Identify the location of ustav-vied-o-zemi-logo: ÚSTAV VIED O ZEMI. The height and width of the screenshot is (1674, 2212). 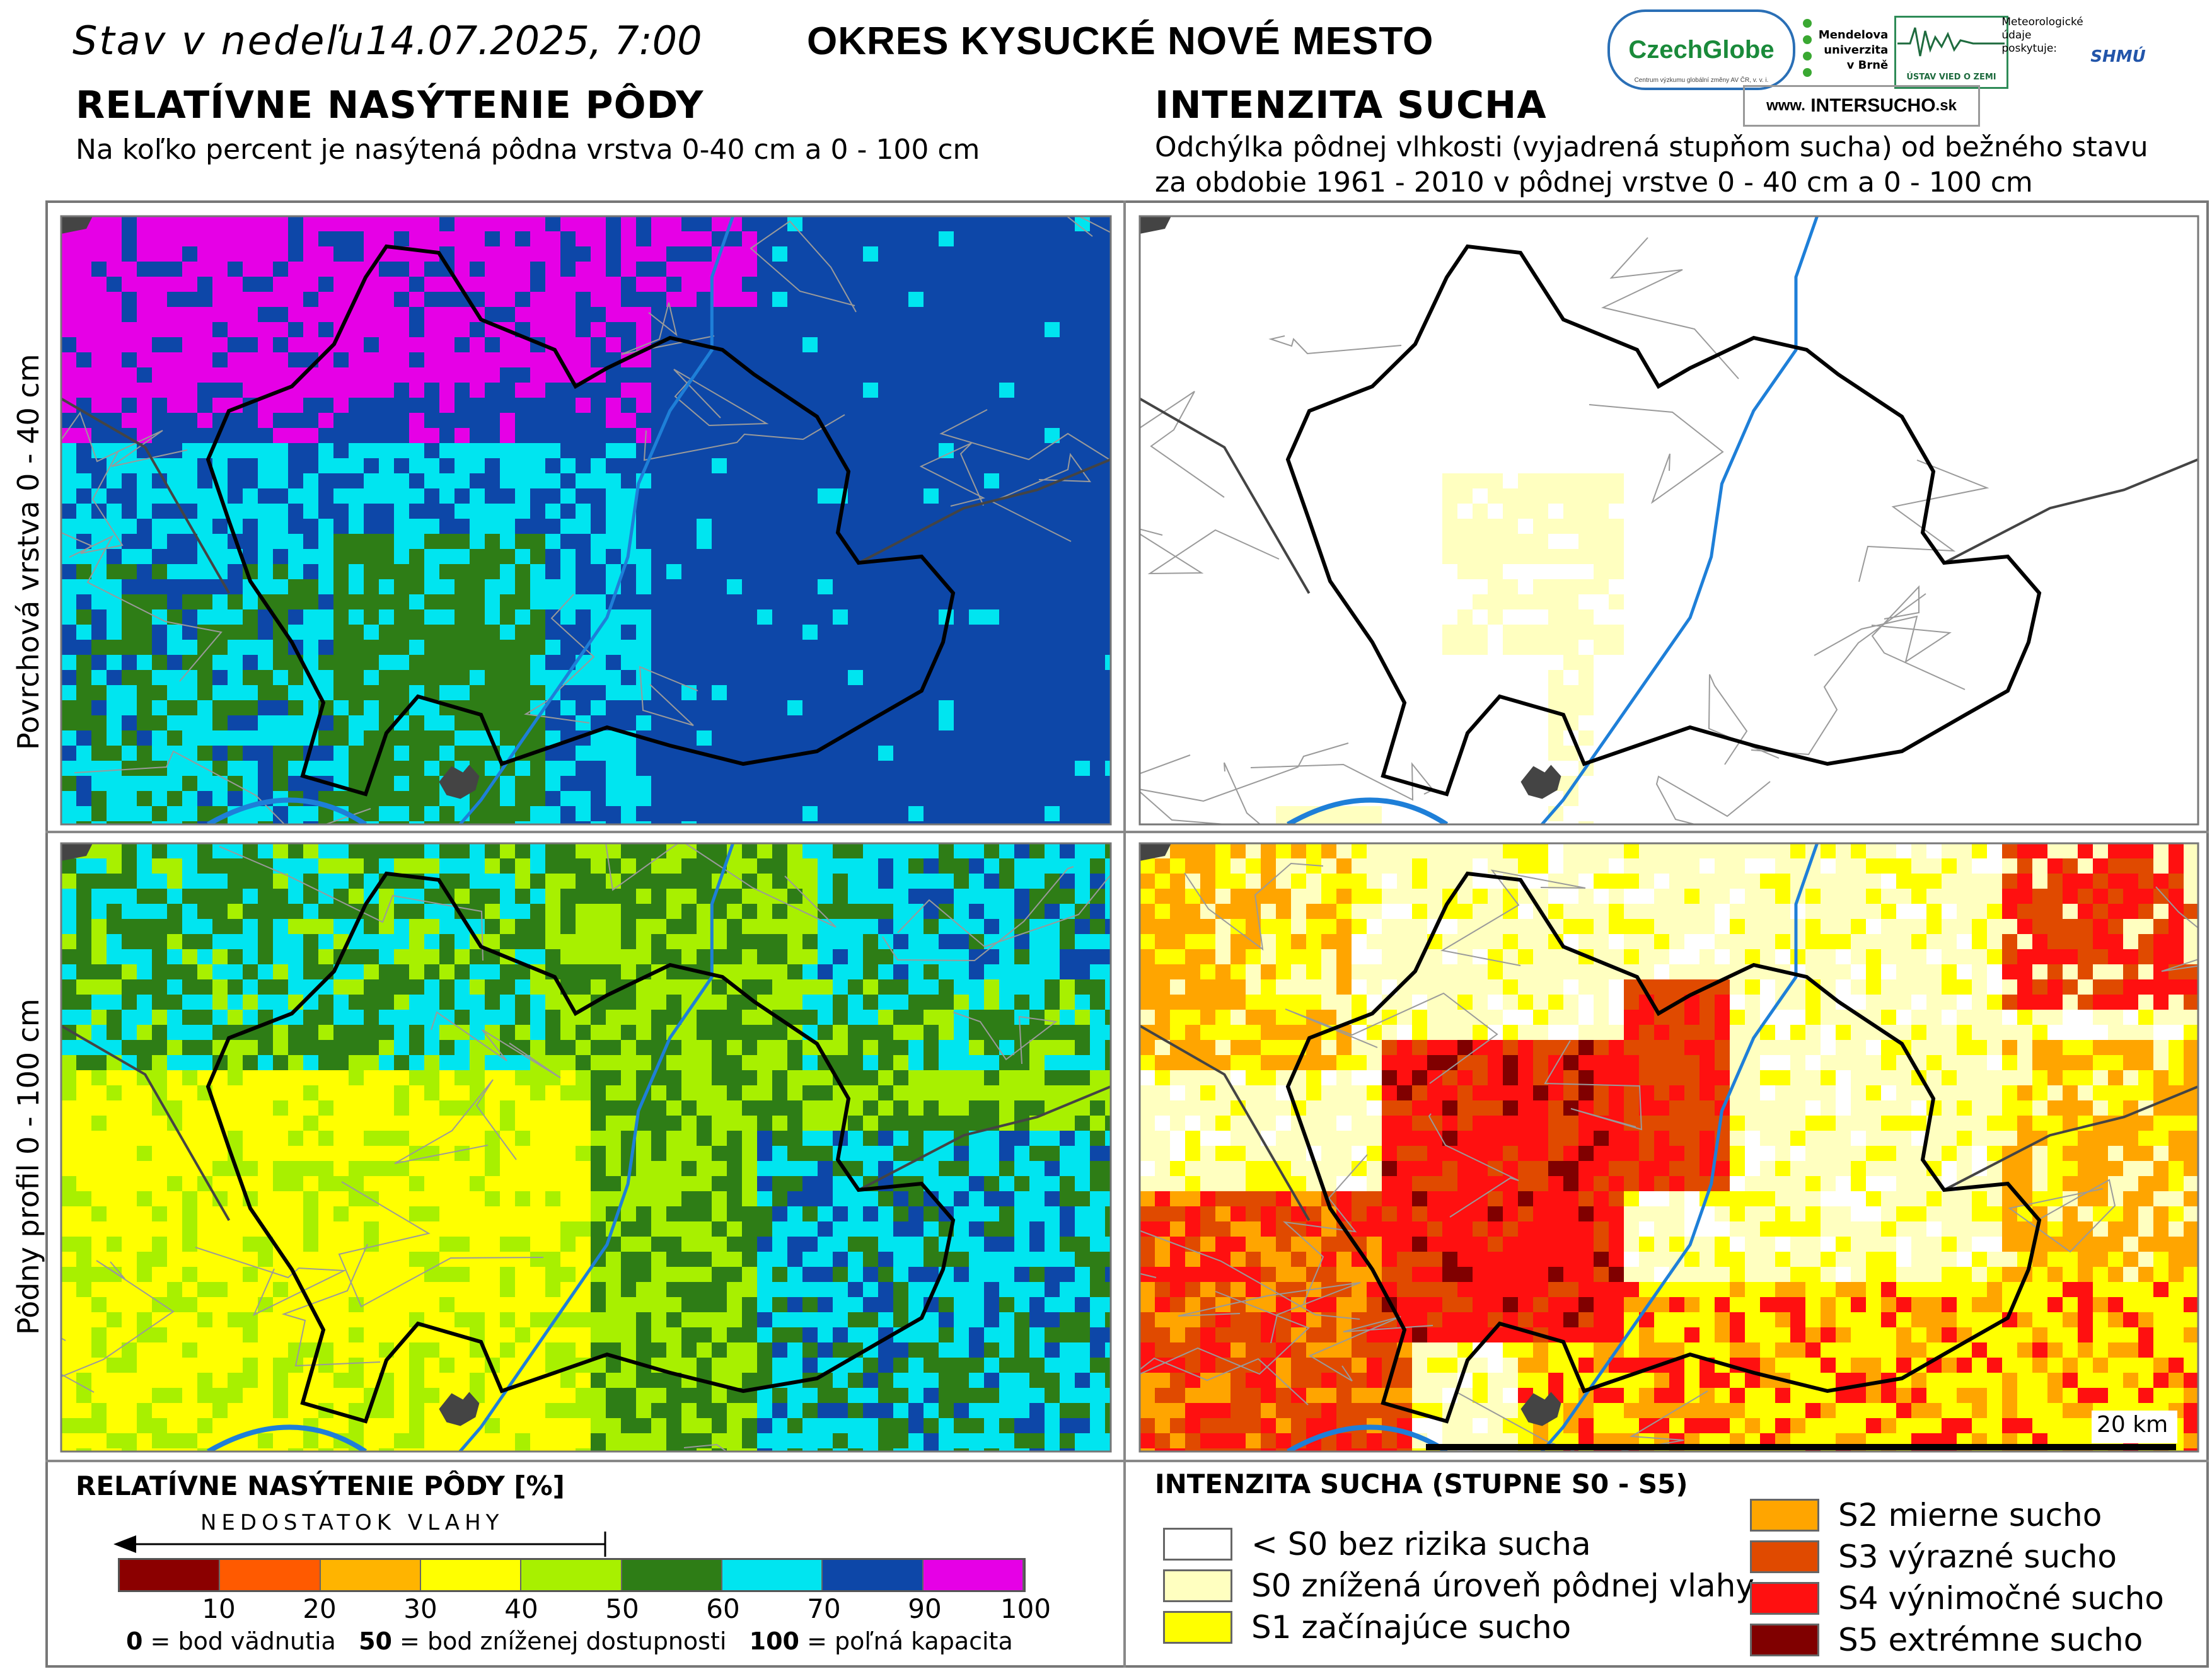
(1951, 52).